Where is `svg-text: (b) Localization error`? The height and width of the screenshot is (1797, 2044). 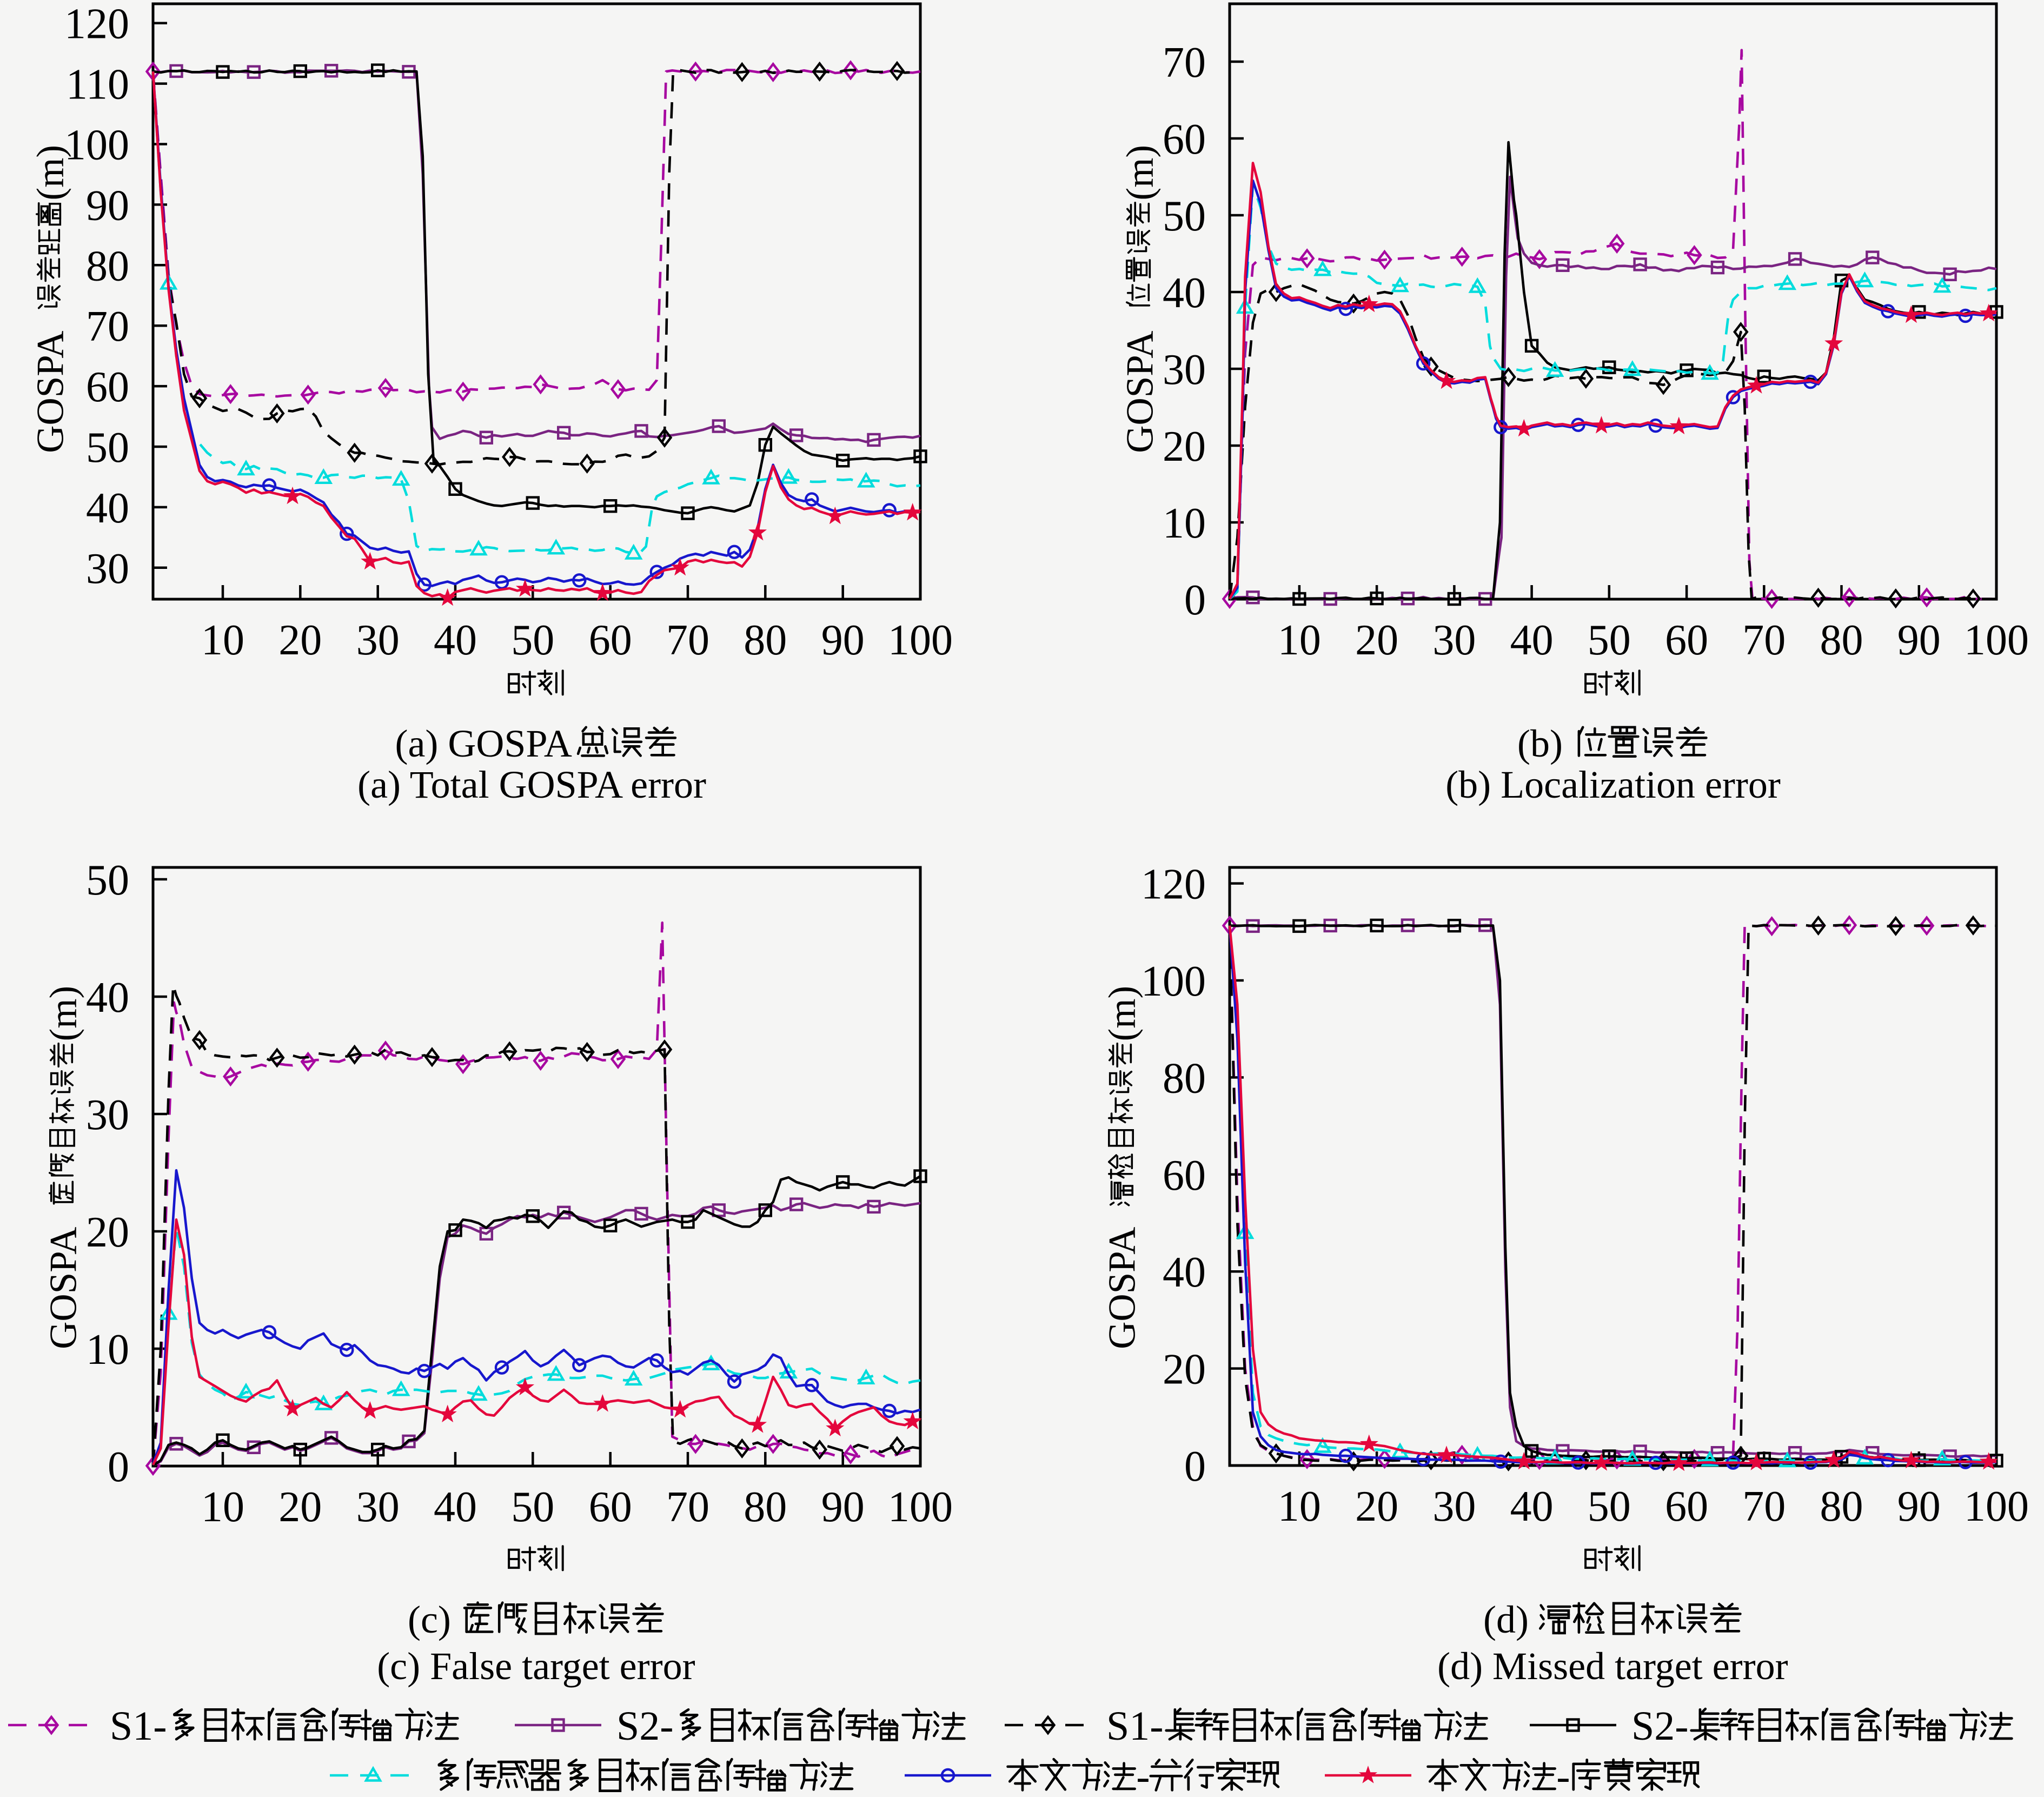
svg-text: (b) Localization error is located at coordinates (1613, 785).